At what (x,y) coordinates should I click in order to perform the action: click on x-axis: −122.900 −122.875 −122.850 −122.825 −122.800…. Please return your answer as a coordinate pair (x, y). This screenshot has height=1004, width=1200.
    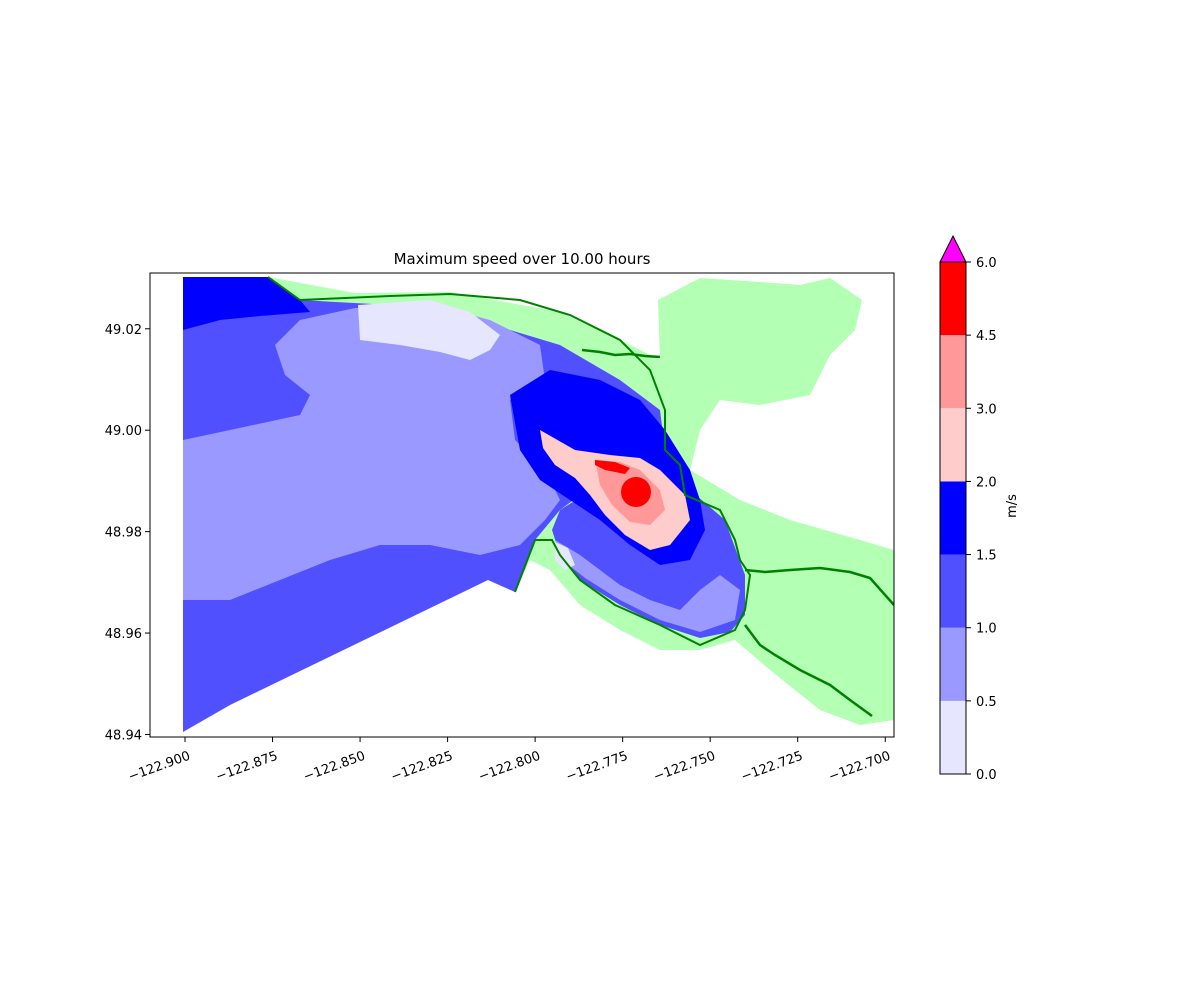
    Looking at the image, I should click on (509, 761).